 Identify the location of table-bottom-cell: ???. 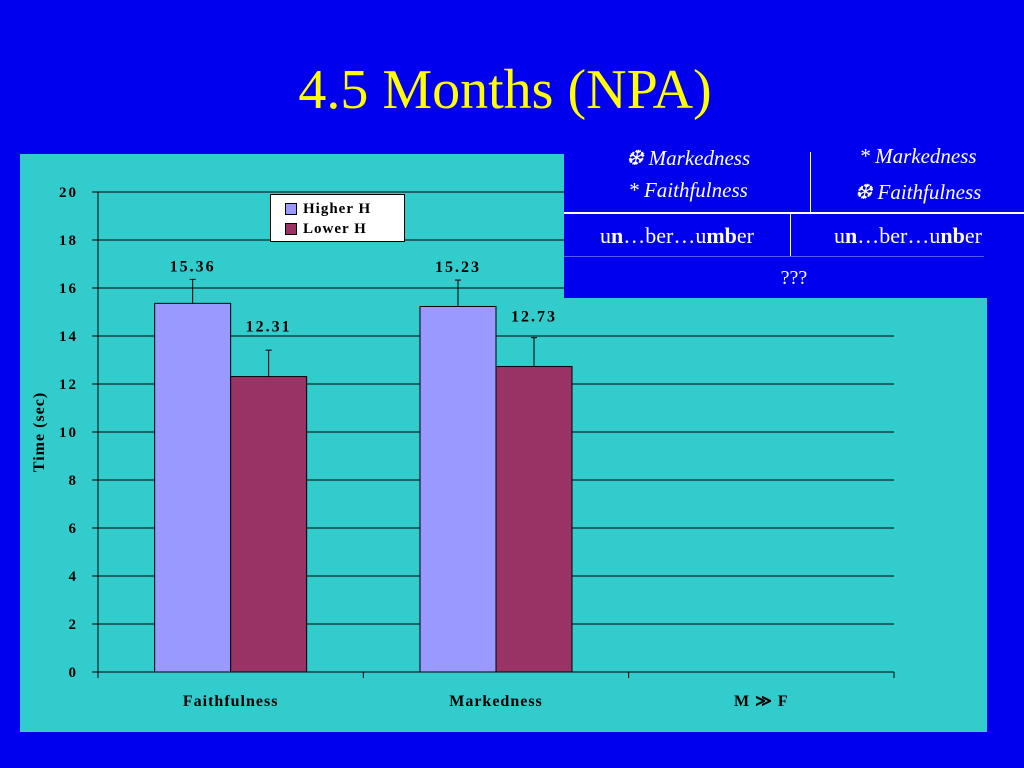
(794, 278).